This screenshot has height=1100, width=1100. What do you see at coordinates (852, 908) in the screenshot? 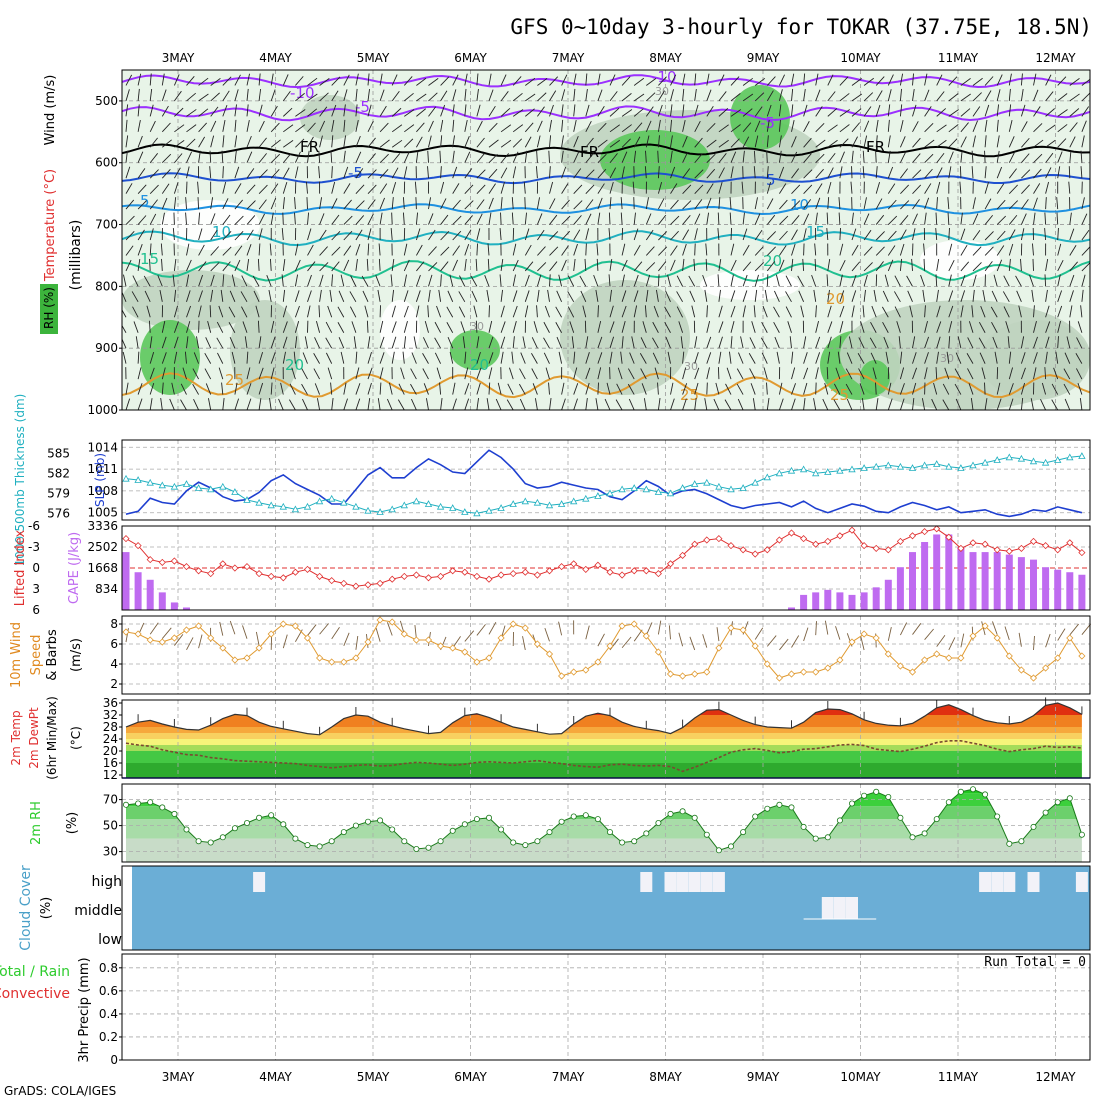
I see `middle-cloud-bar` at bounding box center [852, 908].